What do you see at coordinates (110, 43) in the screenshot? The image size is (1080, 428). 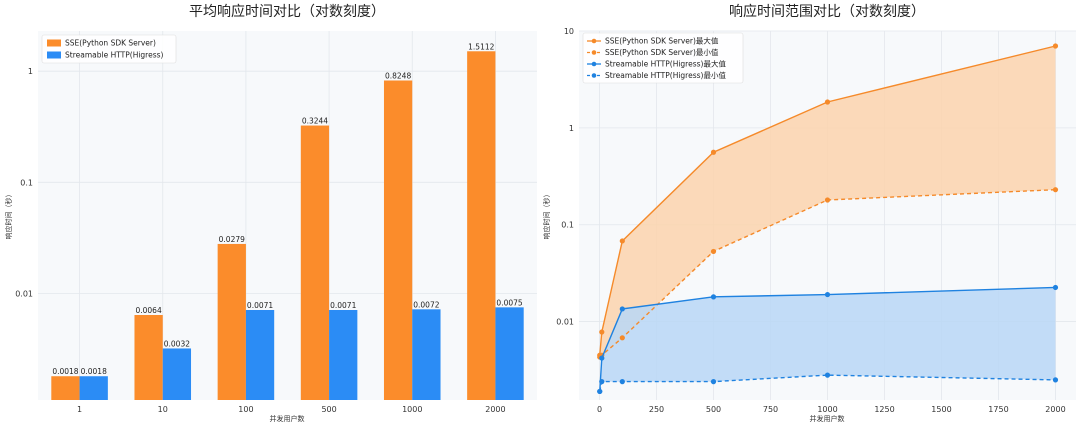 I see `legend-label: SSE(Python SDK Server)` at bounding box center [110, 43].